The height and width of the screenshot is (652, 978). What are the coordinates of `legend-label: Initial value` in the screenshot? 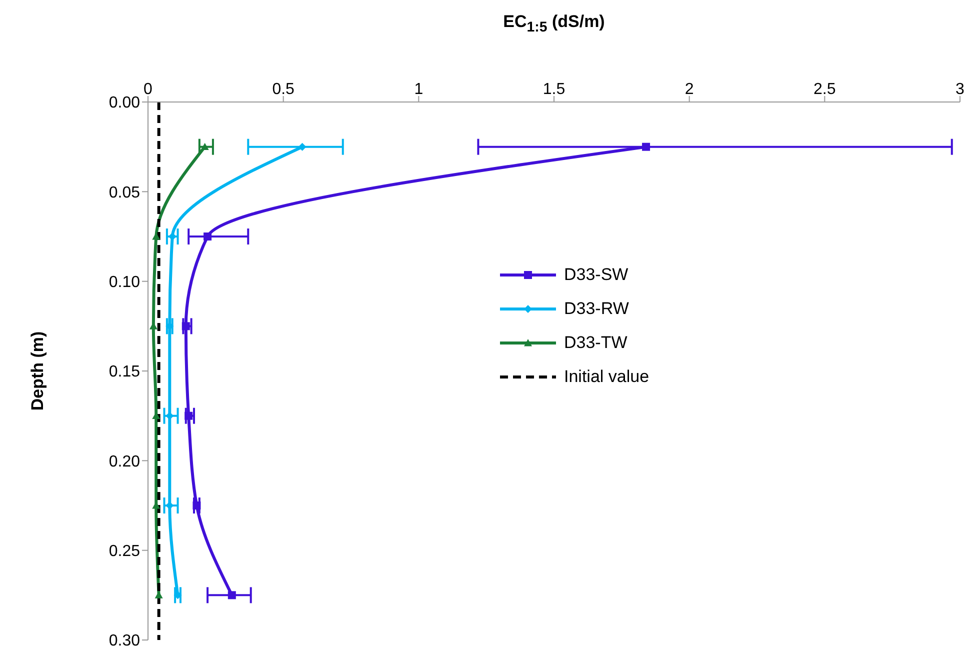 It's located at (607, 377).